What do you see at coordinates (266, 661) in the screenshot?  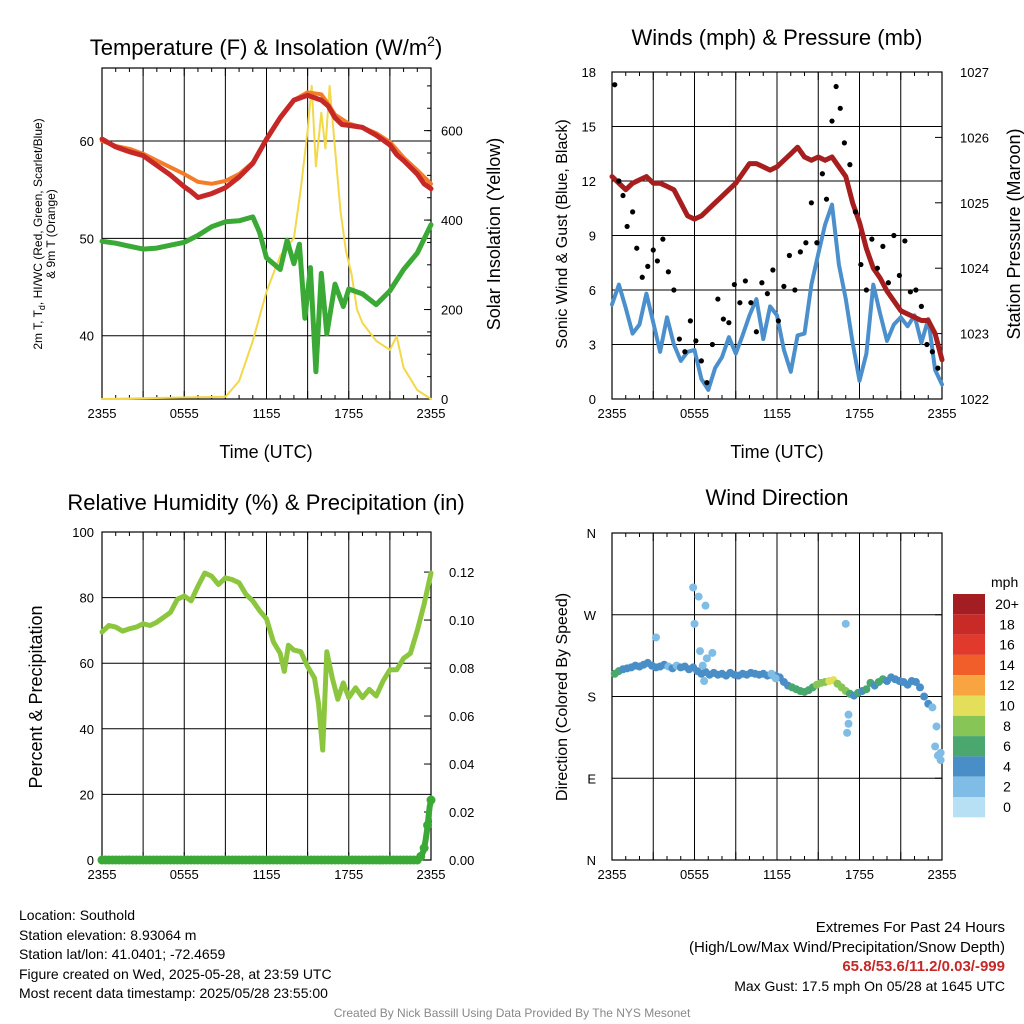 I see `humidity-series-lightgreen` at bounding box center [266, 661].